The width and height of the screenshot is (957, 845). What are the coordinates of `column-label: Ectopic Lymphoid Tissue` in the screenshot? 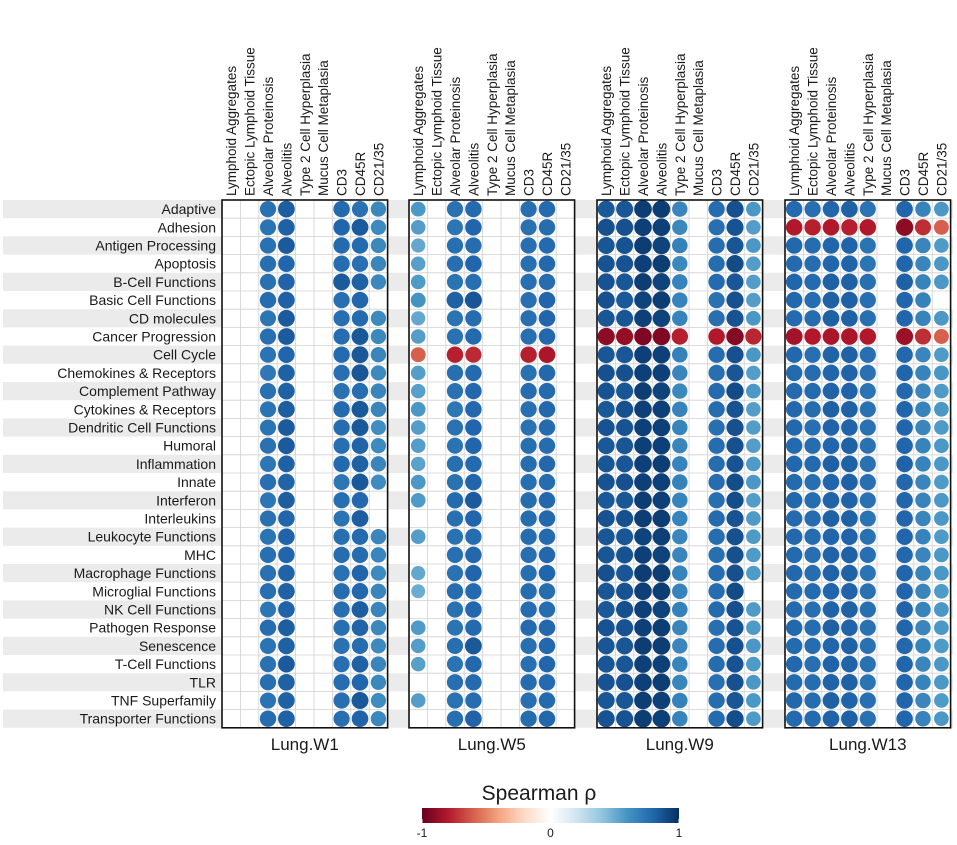 It's located at (437, 121).